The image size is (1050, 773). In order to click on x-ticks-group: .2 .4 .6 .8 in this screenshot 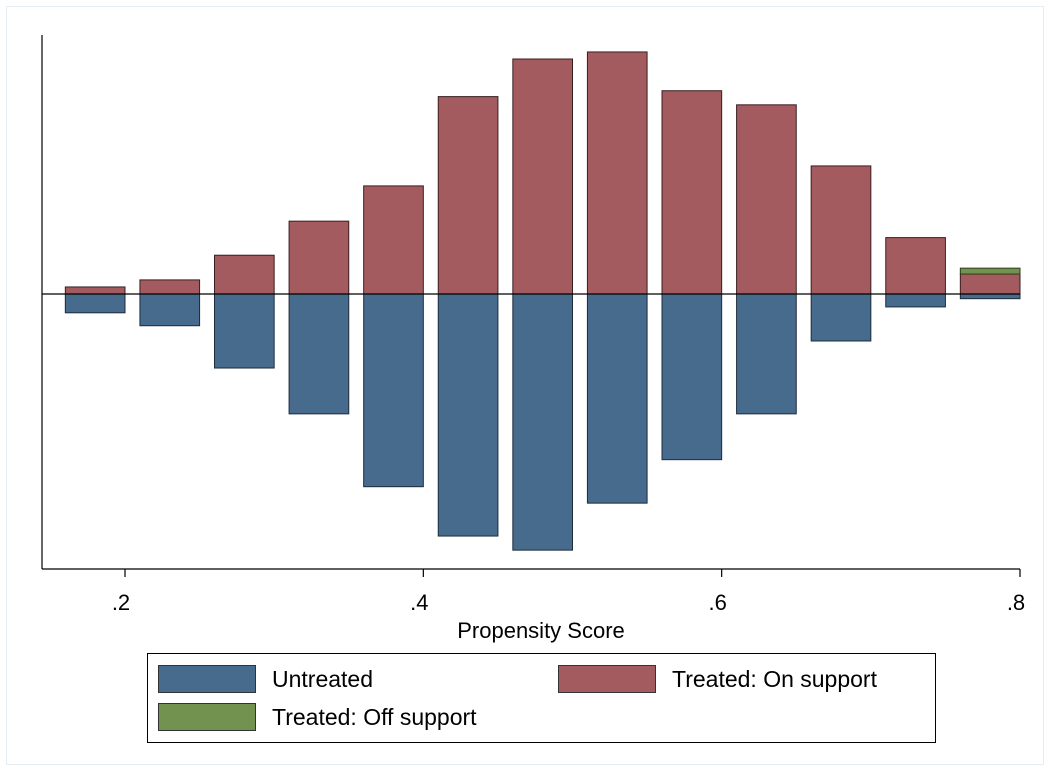, I will do `click(568, 592)`.